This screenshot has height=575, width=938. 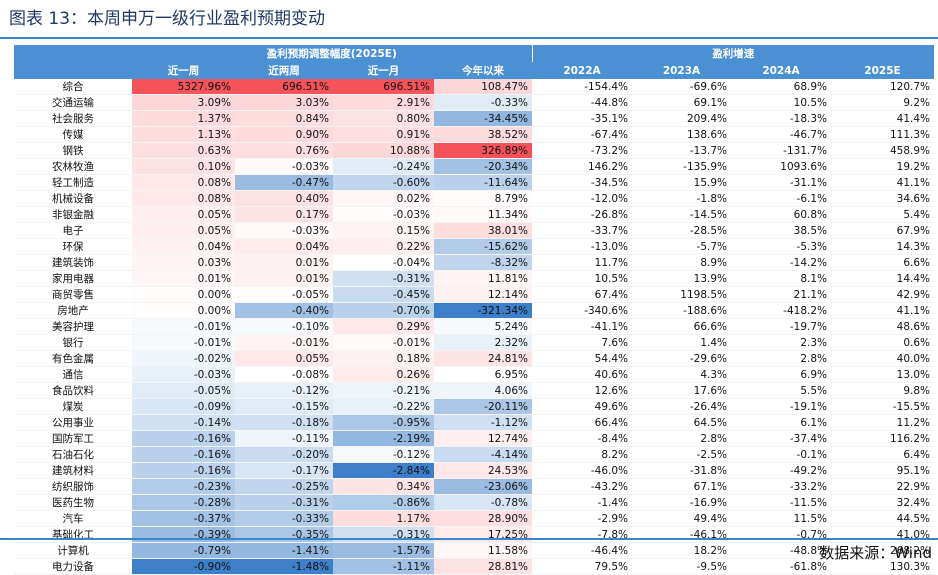 What do you see at coordinates (582, 166) in the screenshot?
I see `value-cell: 146.2%` at bounding box center [582, 166].